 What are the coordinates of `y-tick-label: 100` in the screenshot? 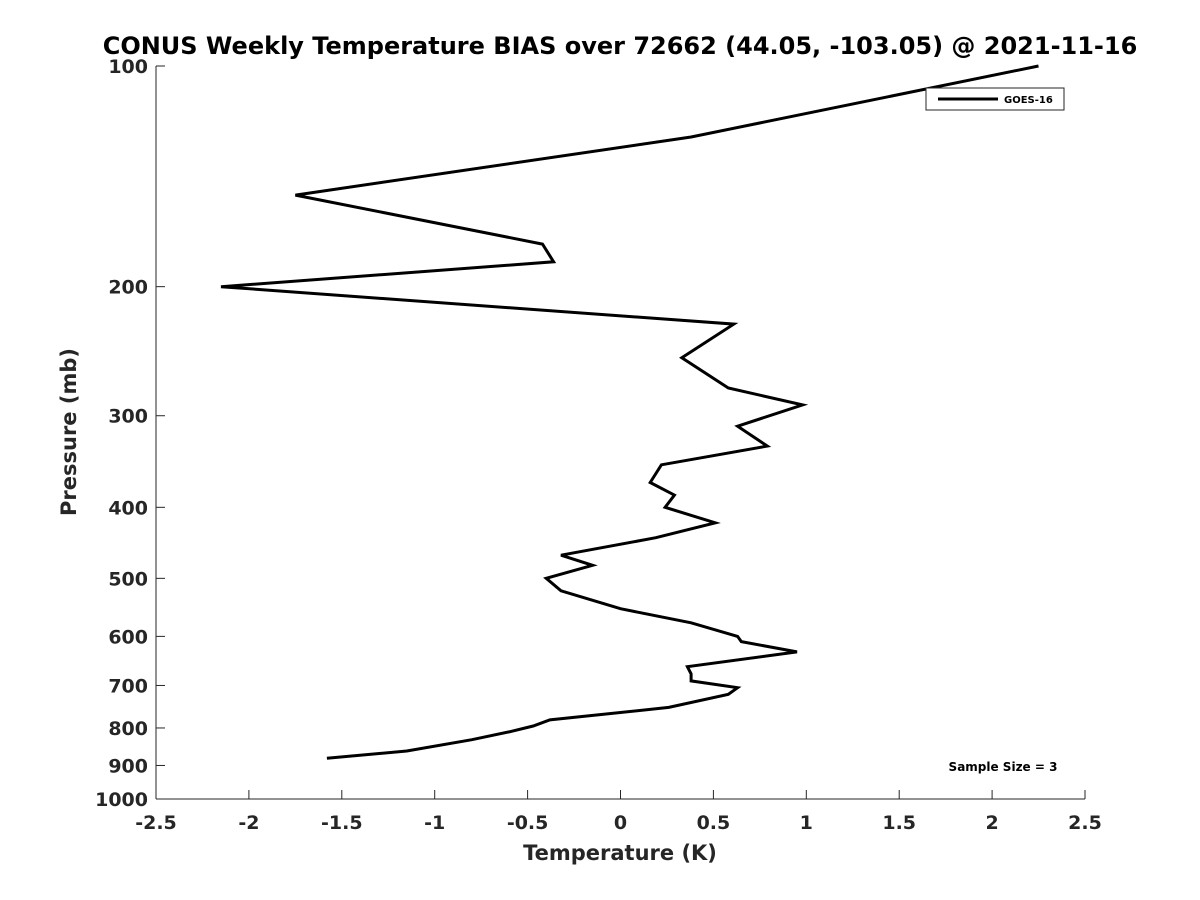 It's located at (128, 67).